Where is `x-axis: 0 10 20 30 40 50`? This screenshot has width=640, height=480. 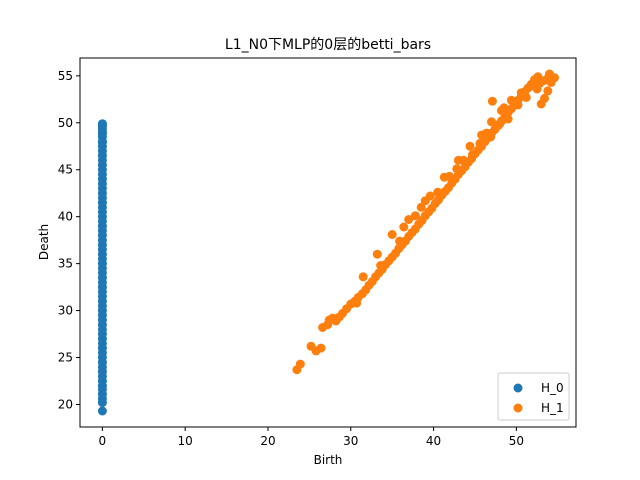
x-axis: 0 10 20 30 40 50 is located at coordinates (311, 437).